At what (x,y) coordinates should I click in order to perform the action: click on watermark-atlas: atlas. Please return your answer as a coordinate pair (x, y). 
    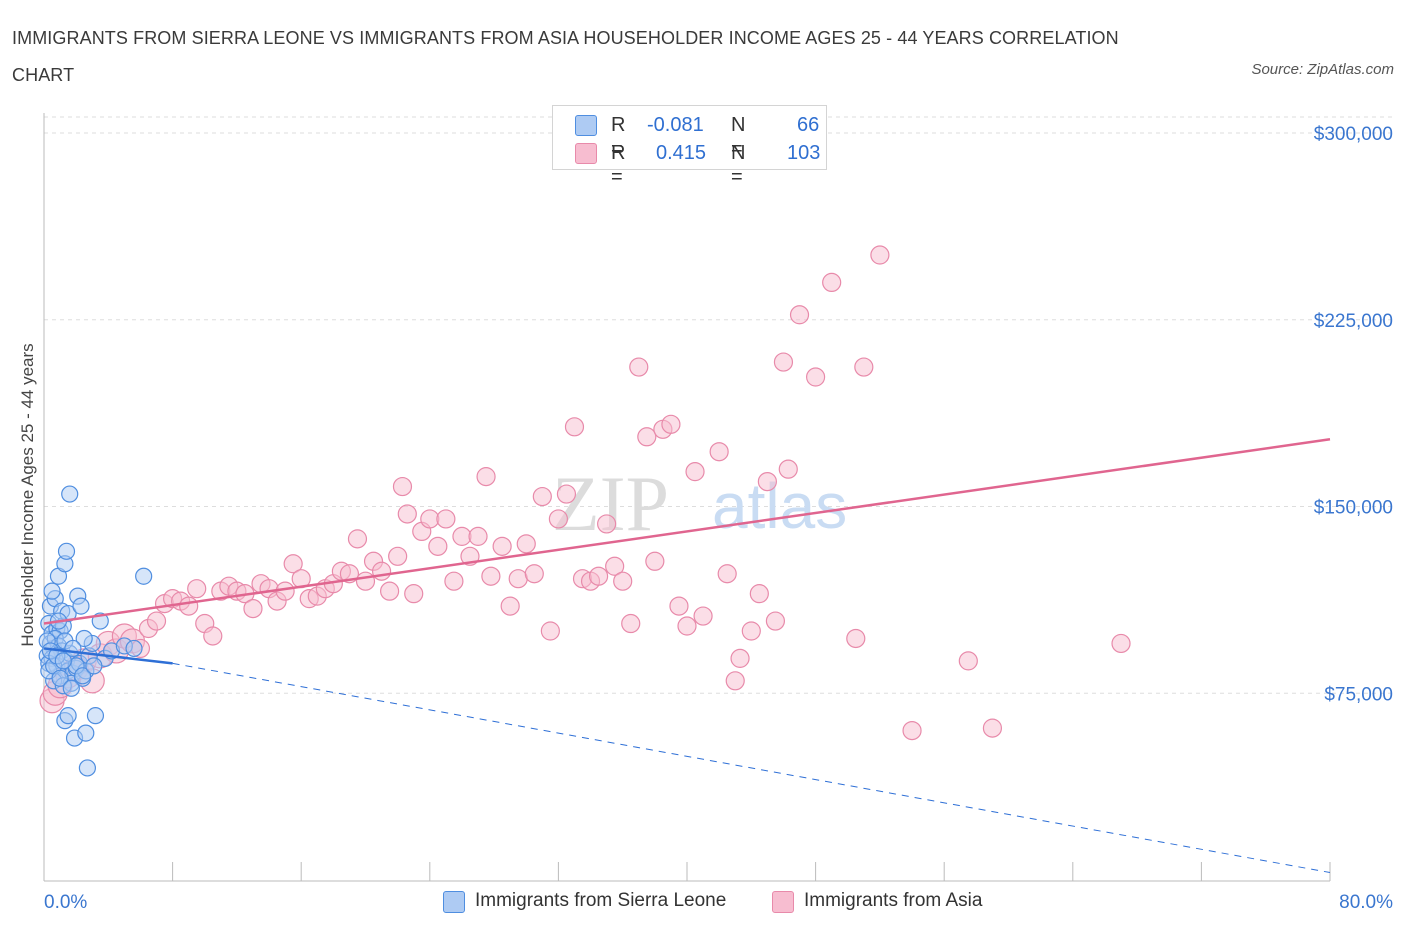
    Looking at the image, I should click on (779, 506).